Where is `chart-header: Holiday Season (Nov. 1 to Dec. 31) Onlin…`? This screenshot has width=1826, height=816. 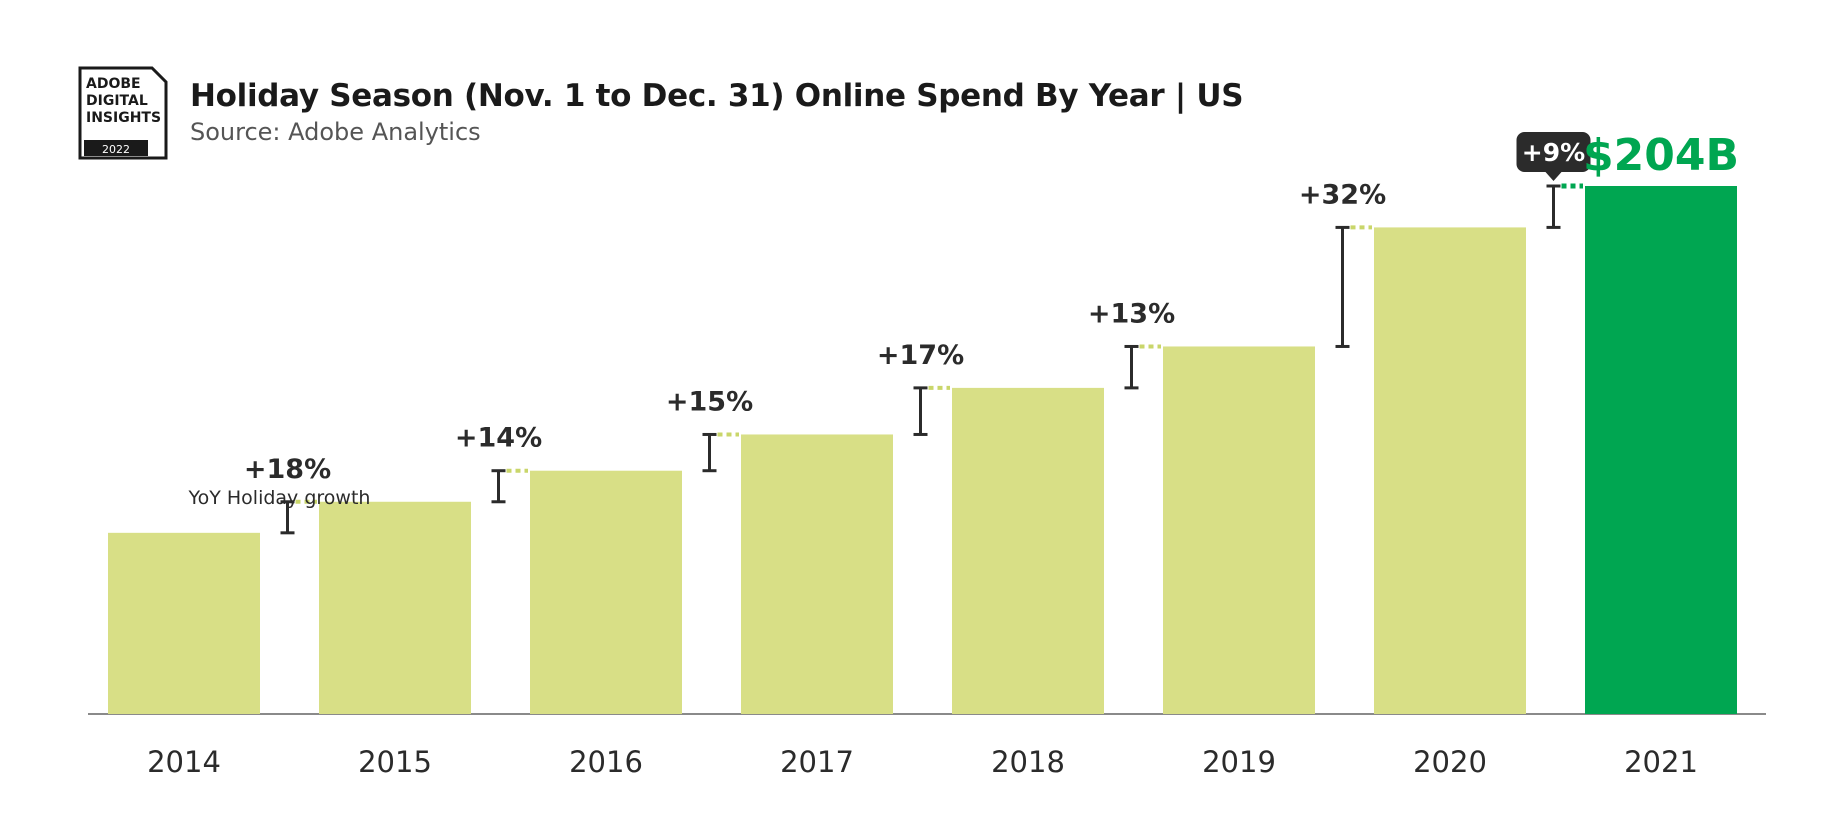 chart-header: Holiday Season (Nov. 1 to Dec. 31) Onlin… is located at coordinates (717, 112).